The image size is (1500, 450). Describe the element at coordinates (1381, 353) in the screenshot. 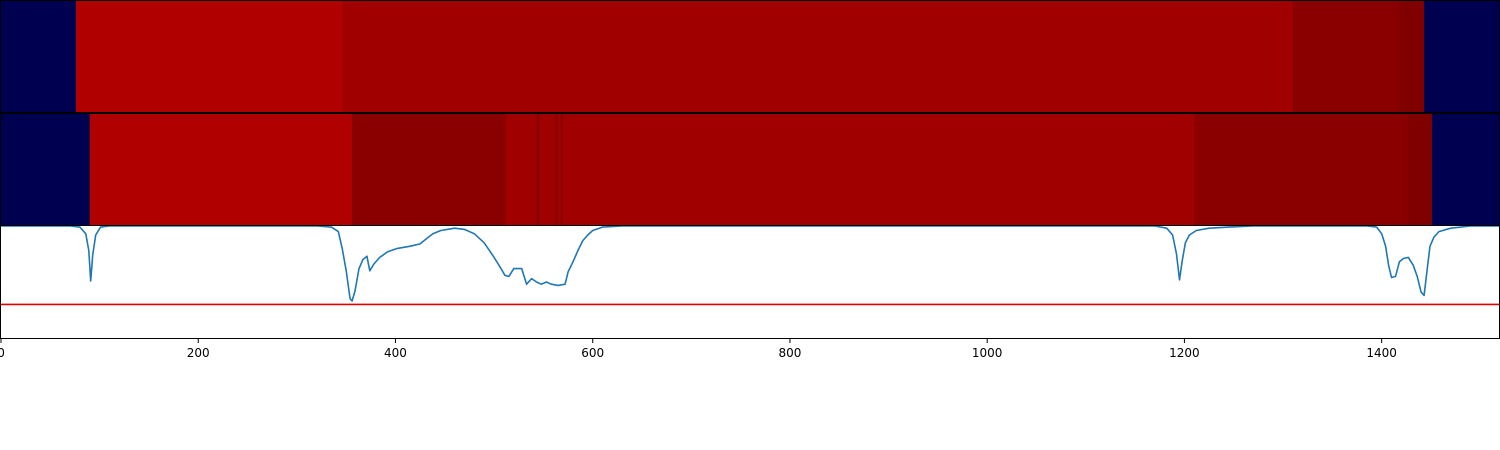

I see `x-tick-label: 1400` at that location.